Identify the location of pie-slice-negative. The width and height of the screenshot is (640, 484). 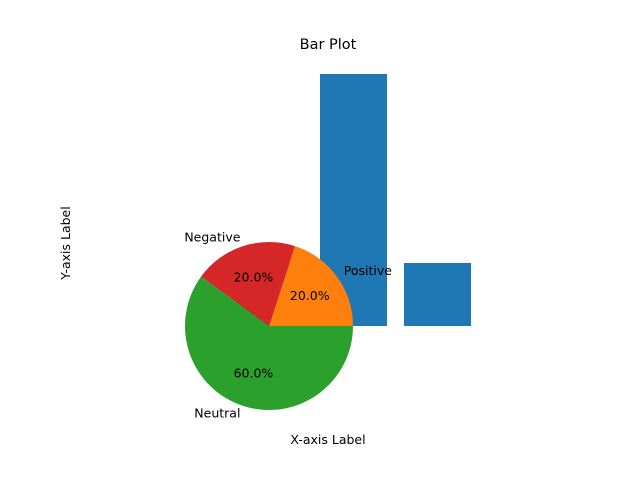
(248, 284).